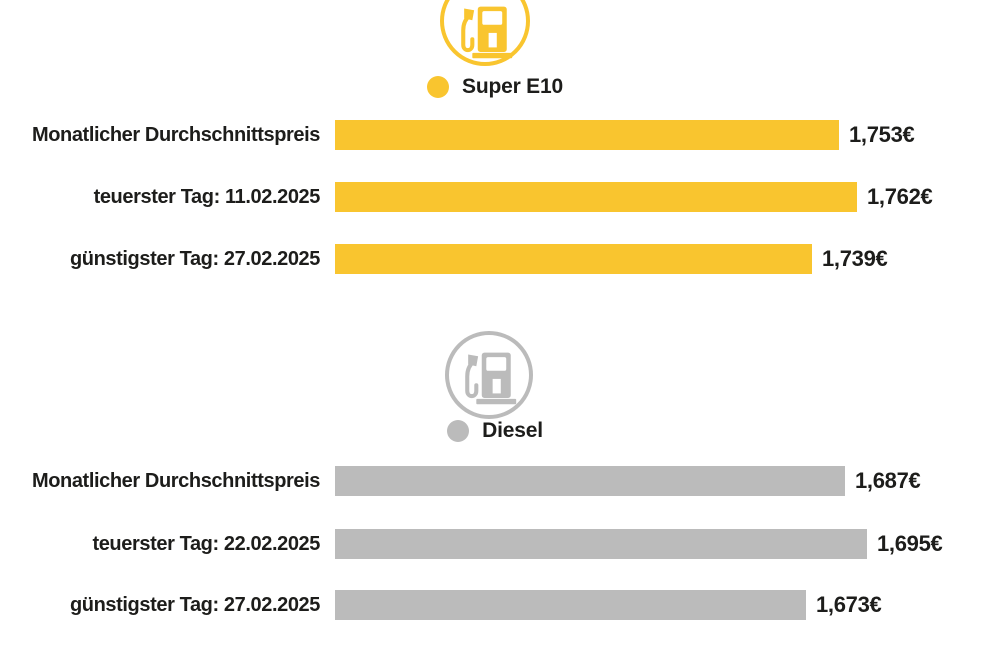 The height and width of the screenshot is (660, 990). I want to click on bar-row-e10-average: Monatlicher Durchschnittspreis 1,753€, so click(495, 135).